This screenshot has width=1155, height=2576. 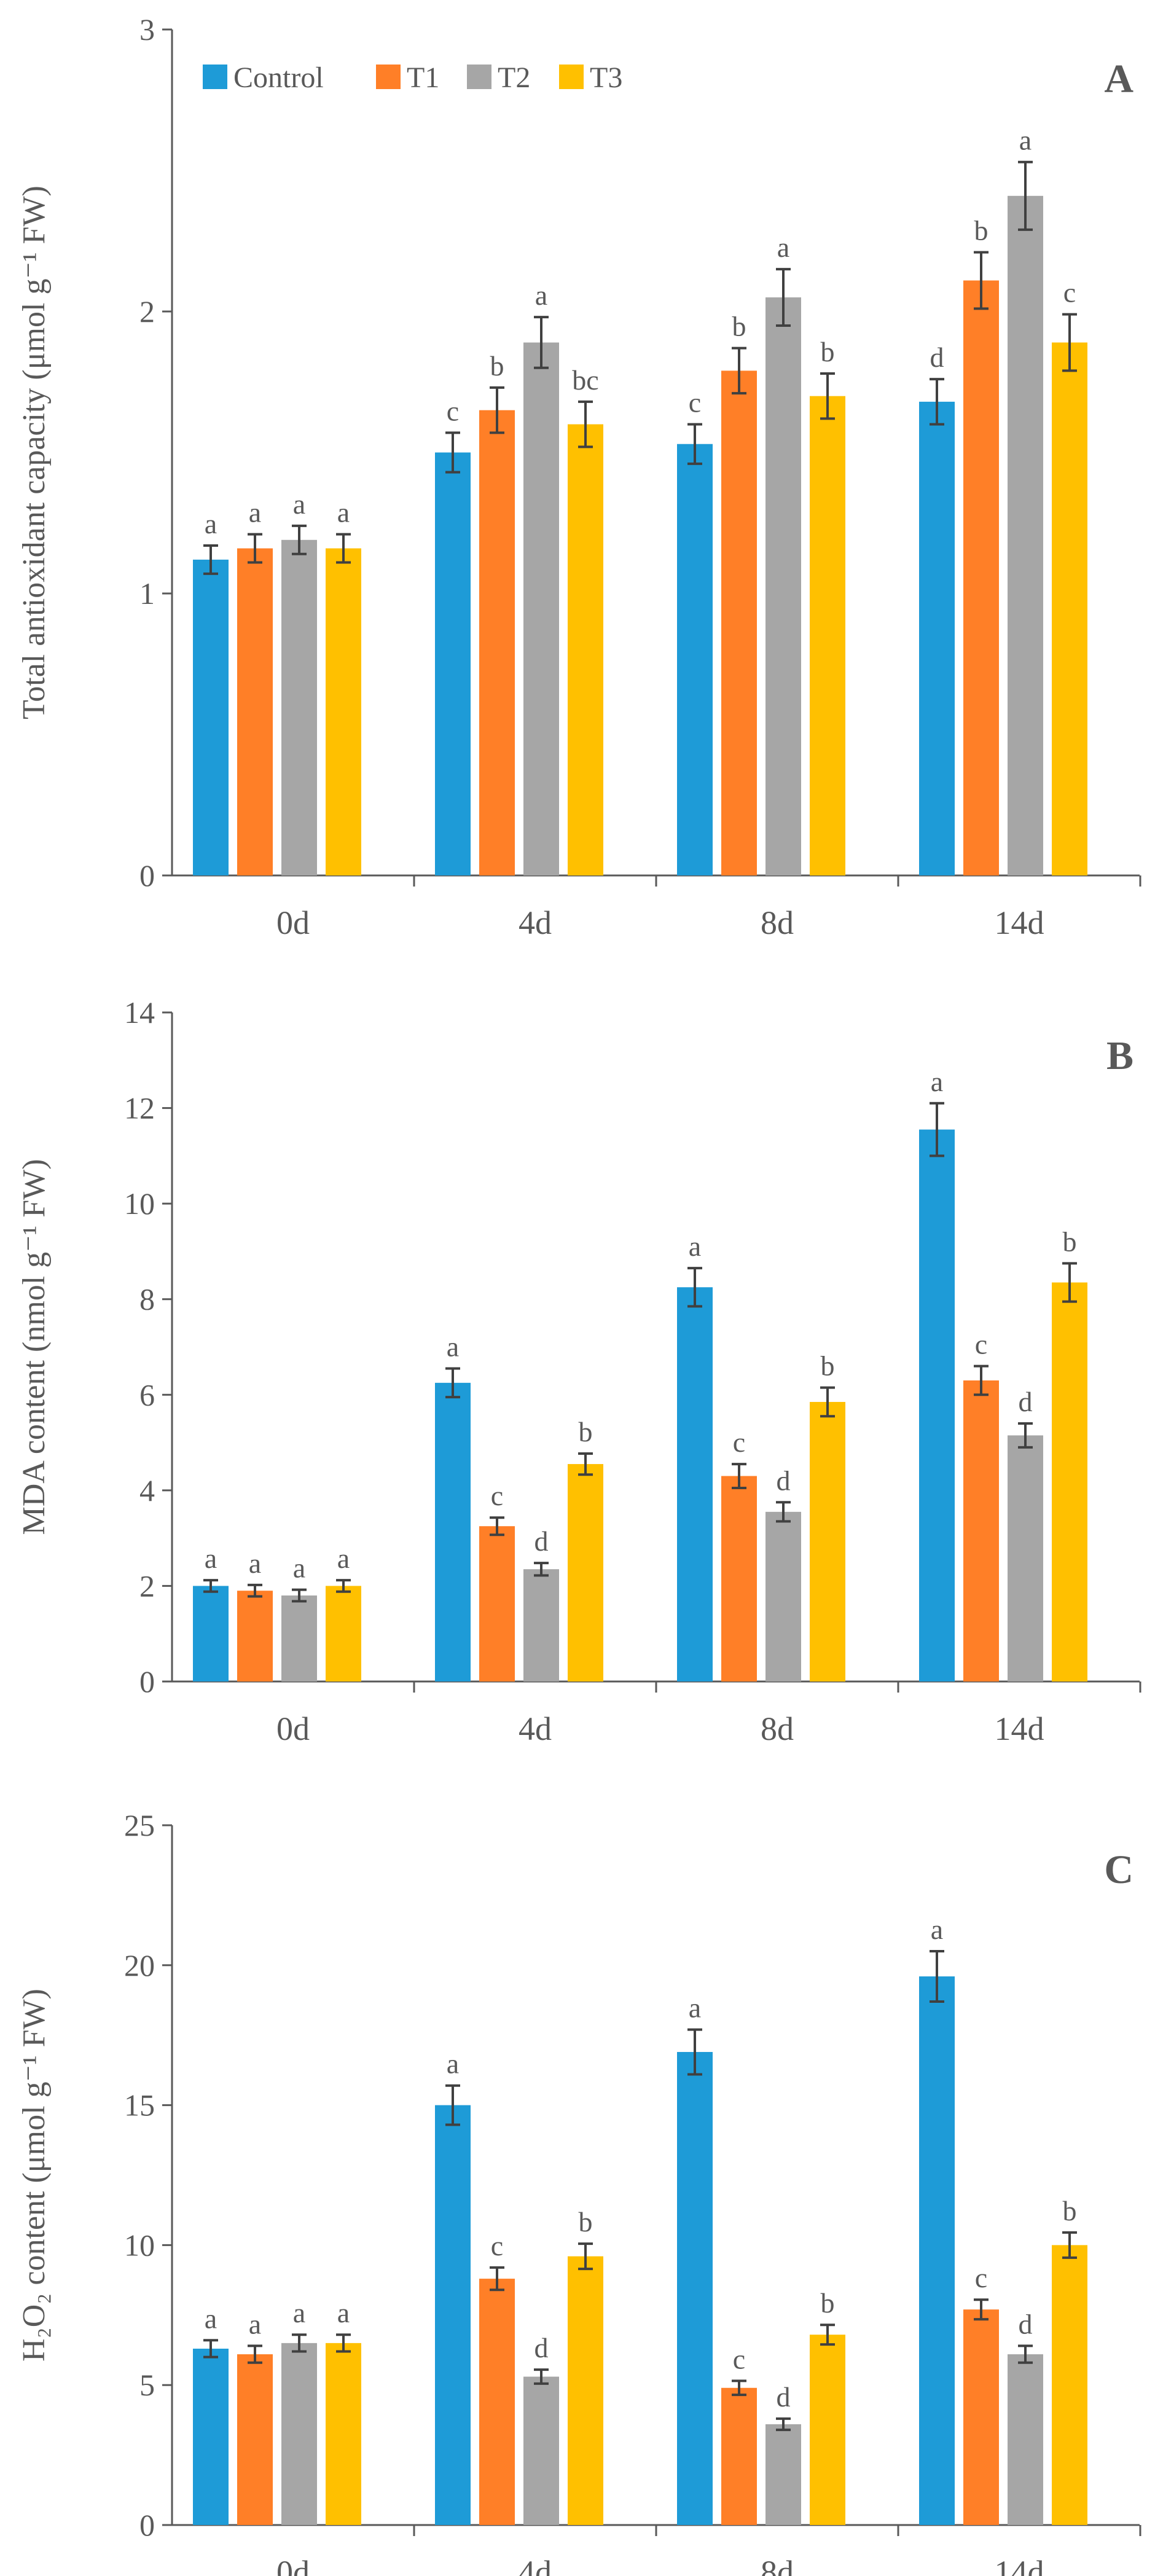 I want to click on bar-t3-4d, so click(x=585, y=1572).